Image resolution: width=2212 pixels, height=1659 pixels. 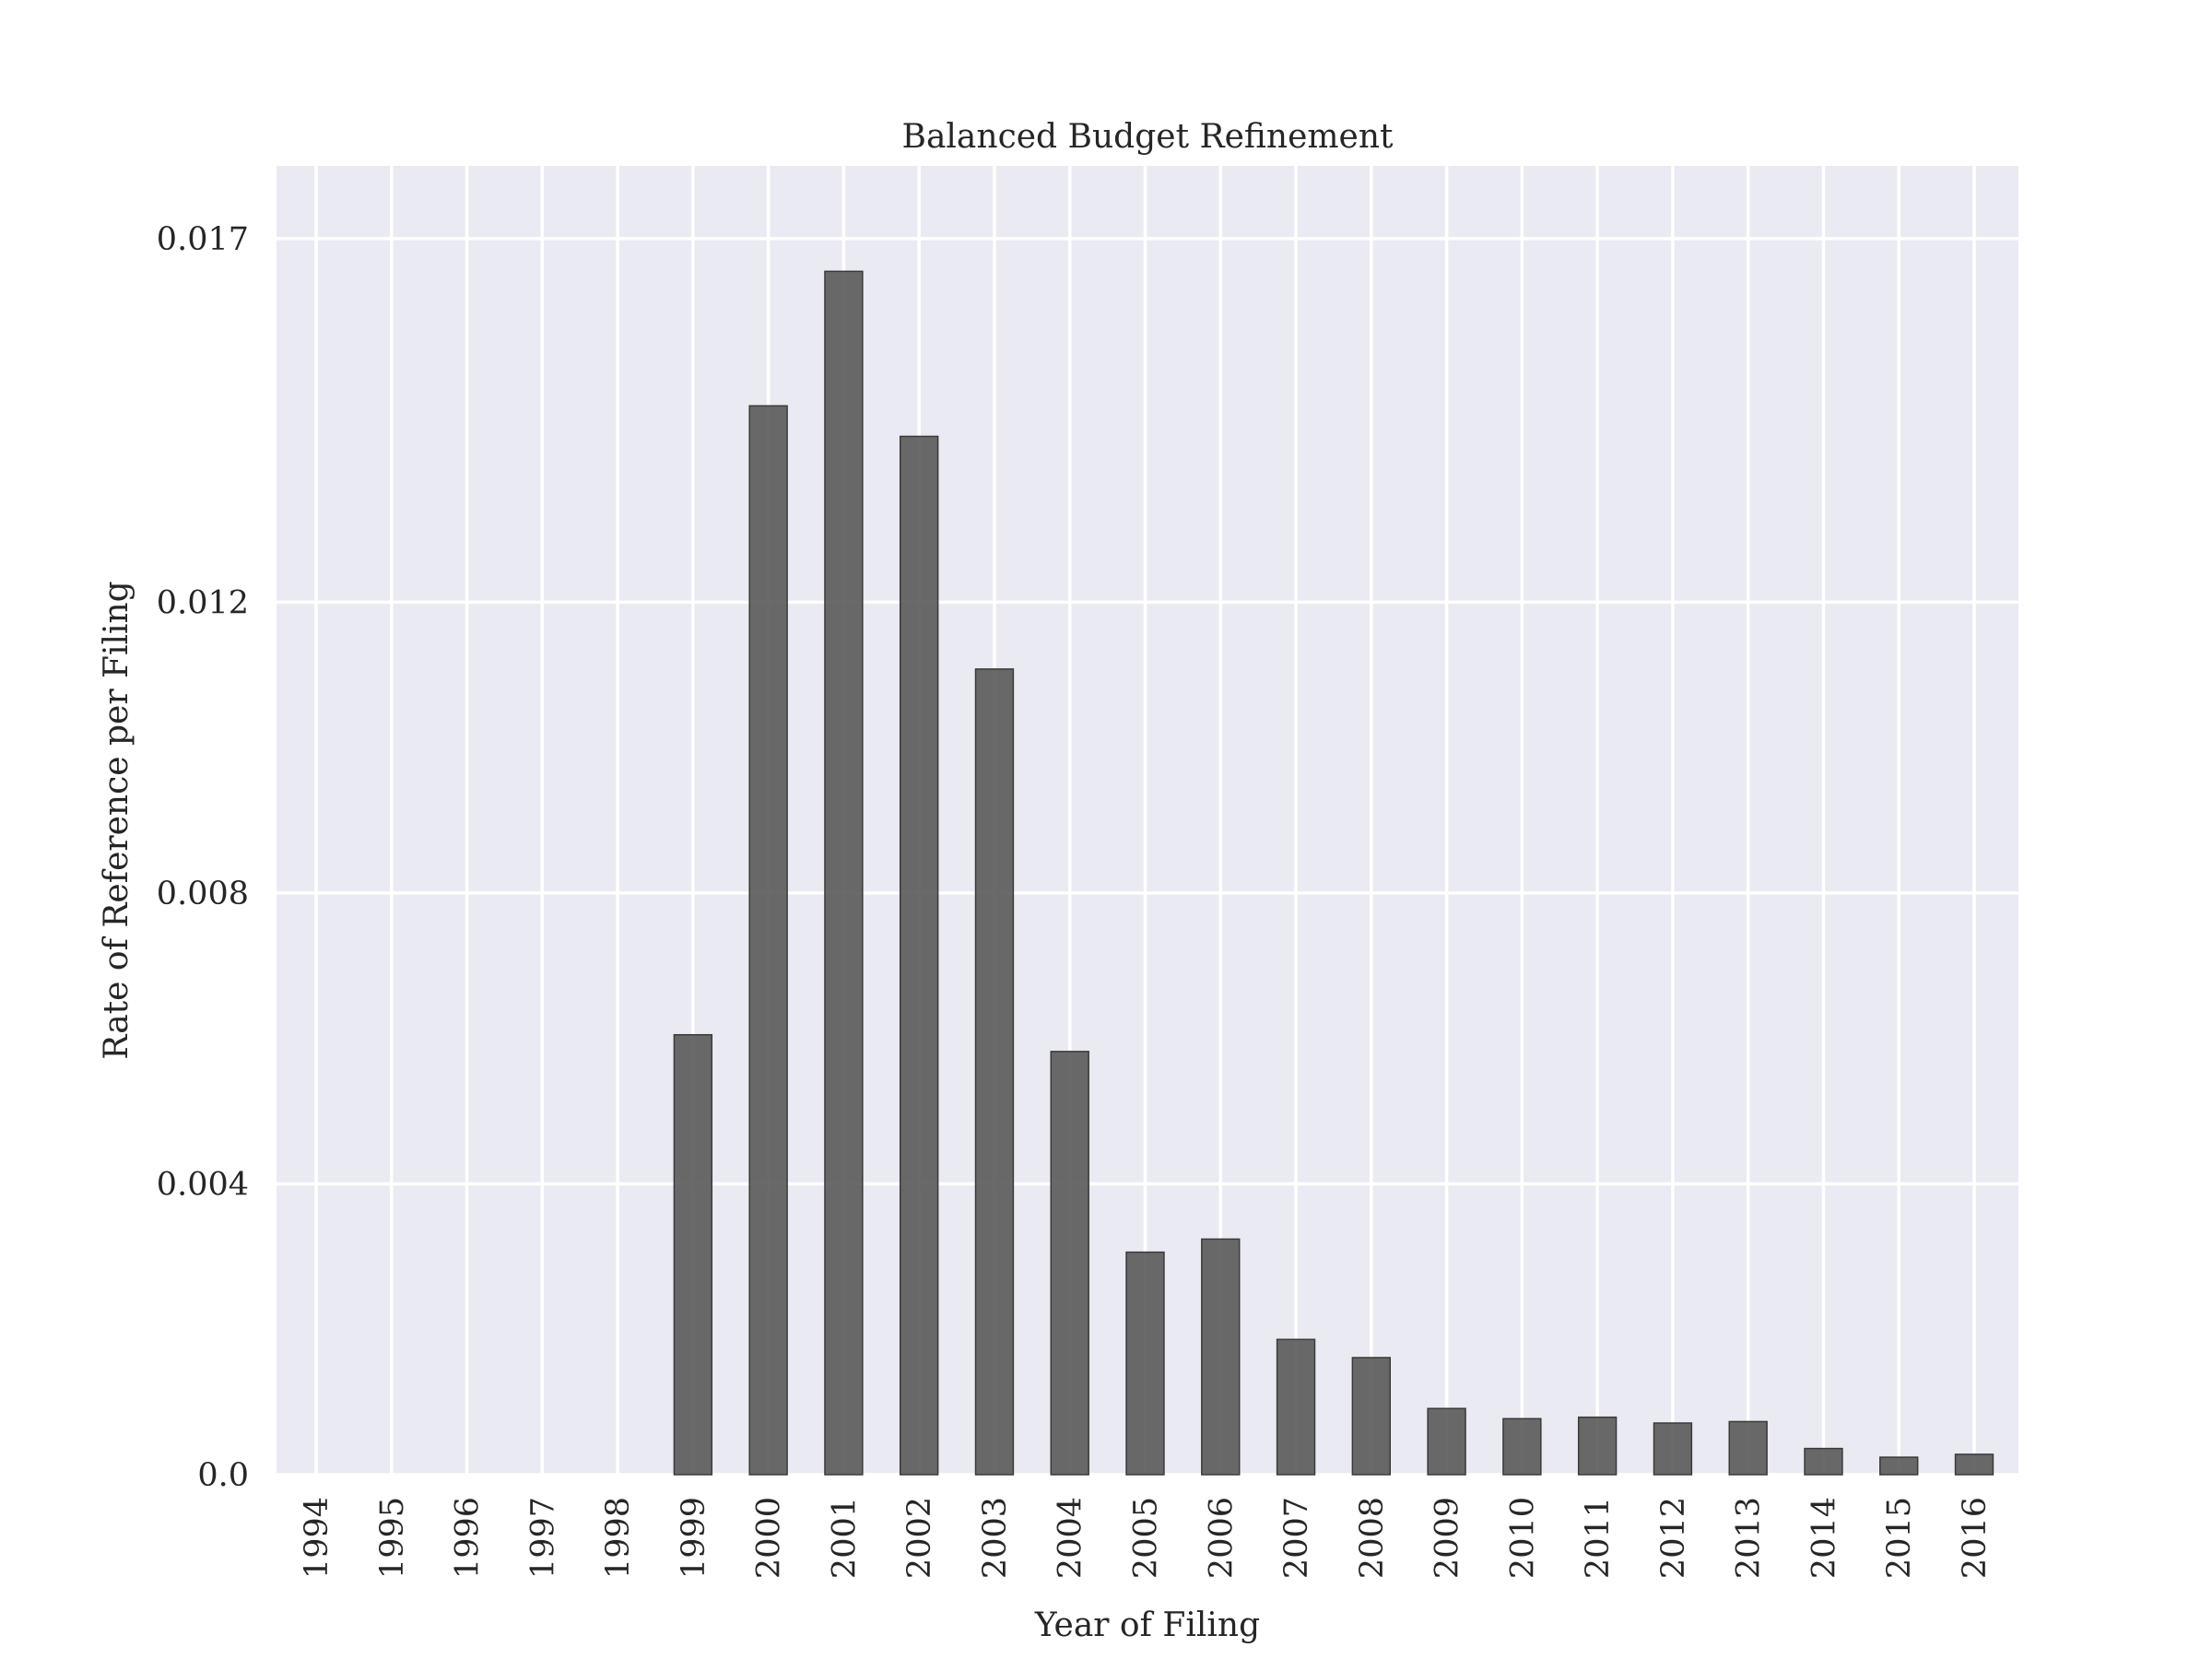 I want to click on x-tick-label: 2008, so click(x=1372, y=1538).